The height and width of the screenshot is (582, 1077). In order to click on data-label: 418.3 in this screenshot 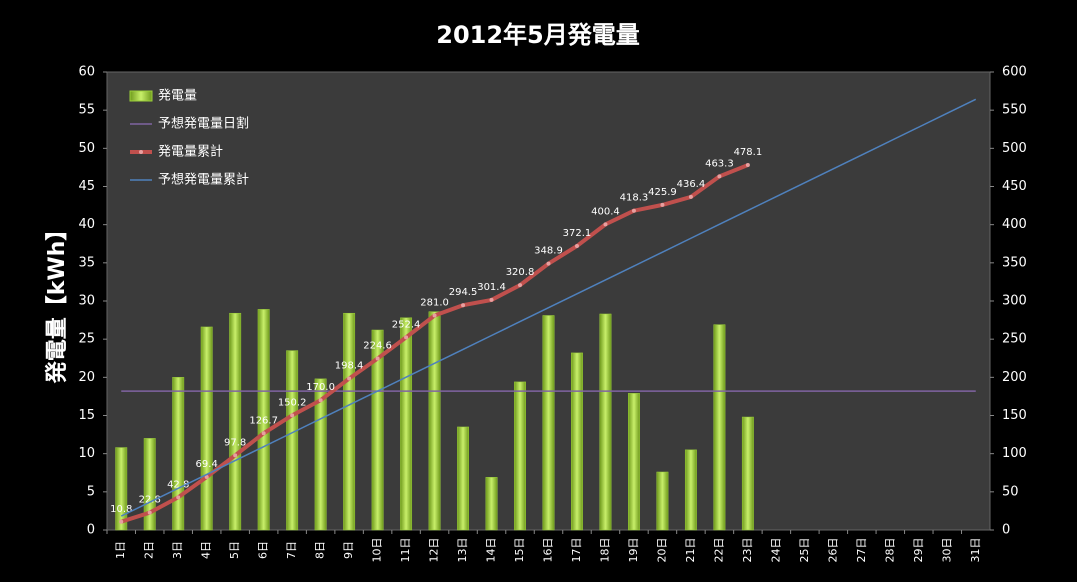, I will do `click(634, 198)`.